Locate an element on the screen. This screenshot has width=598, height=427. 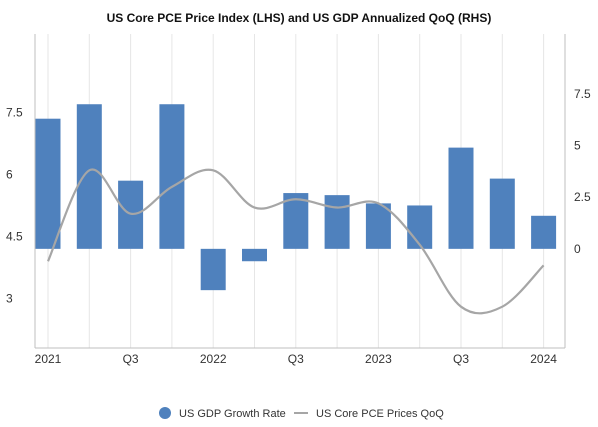
x-axis-tick: 2023 is located at coordinates (378, 359).